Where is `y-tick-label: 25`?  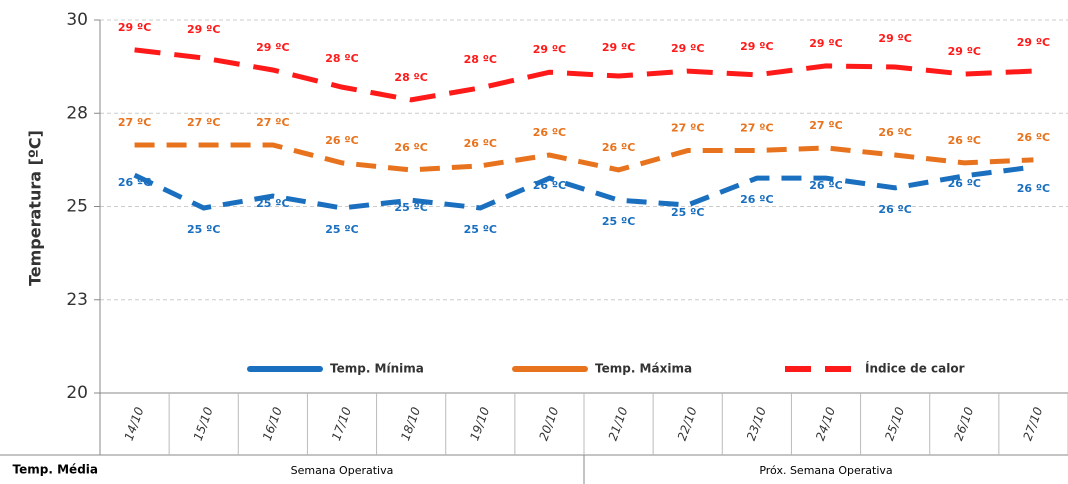
y-tick-label: 25 is located at coordinates (77, 207).